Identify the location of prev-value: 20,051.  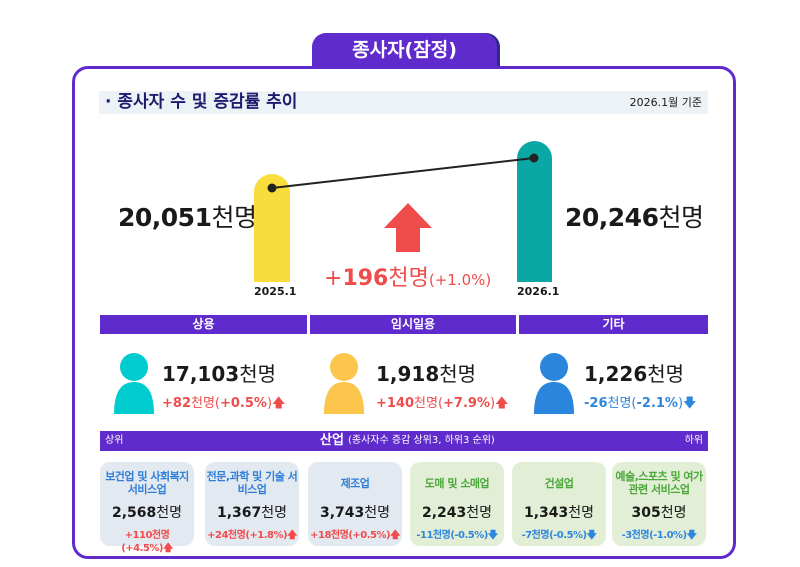
(165, 217).